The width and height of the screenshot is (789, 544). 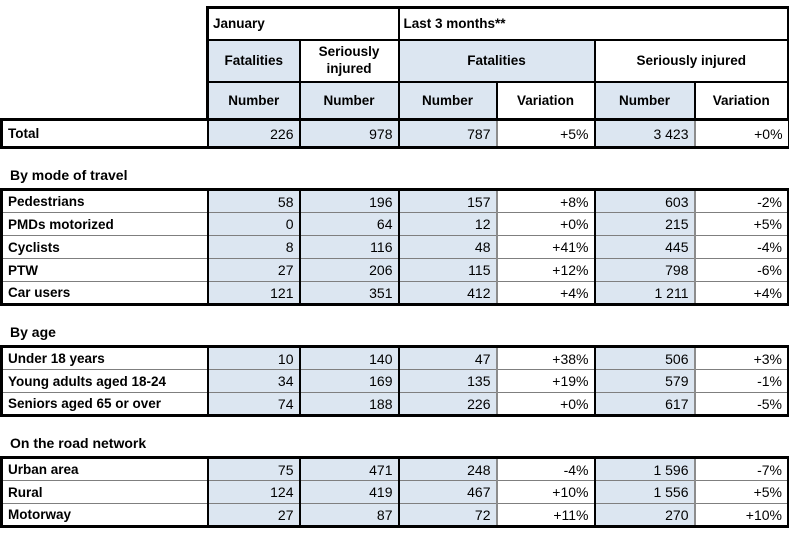 I want to click on data-cell: 506, so click(x=644, y=358).